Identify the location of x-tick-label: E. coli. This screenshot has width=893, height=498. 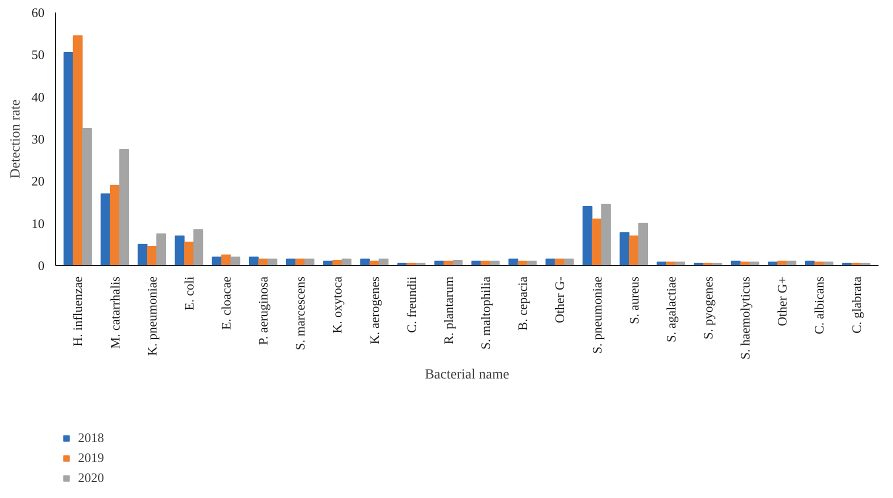
(188, 293).